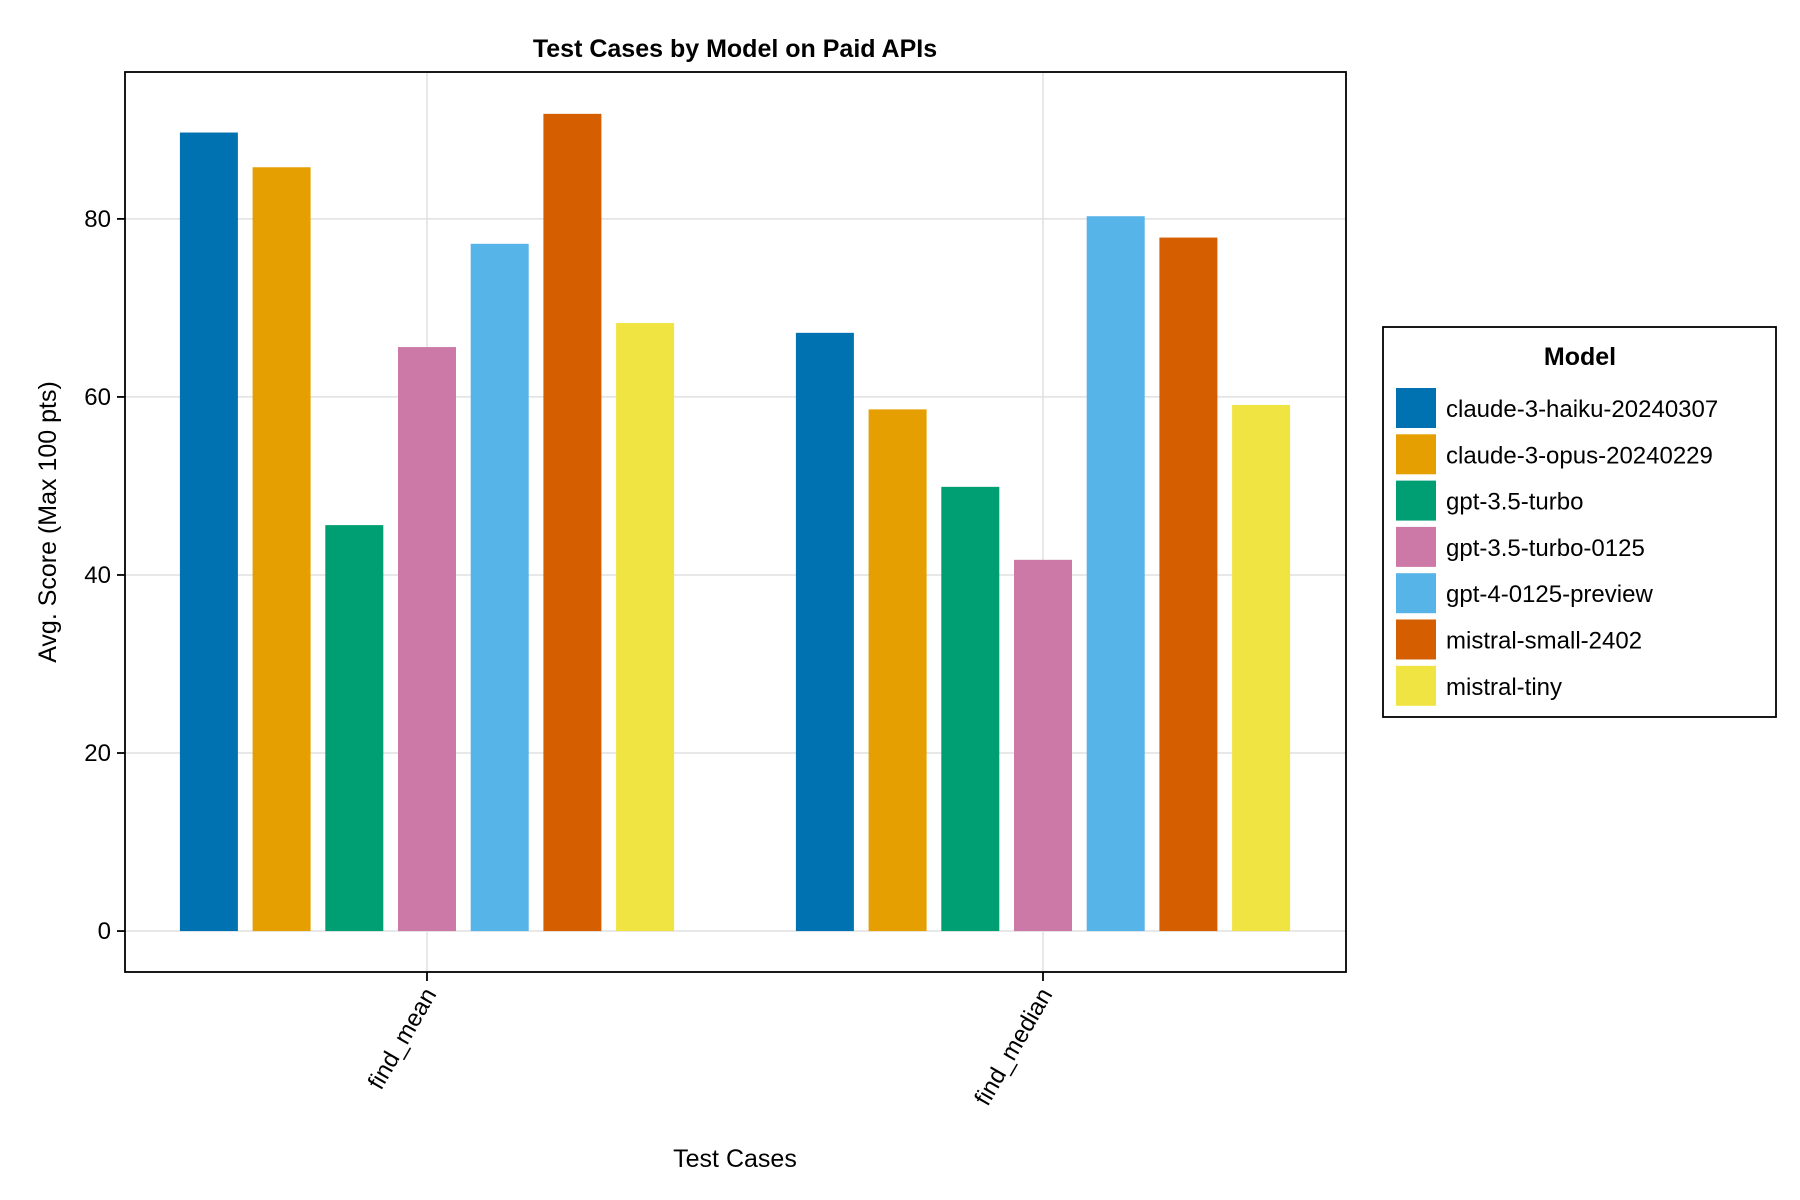 The height and width of the screenshot is (1200, 1800). Describe the element at coordinates (104, 931) in the screenshot. I see `y-tick-label: 0` at that location.